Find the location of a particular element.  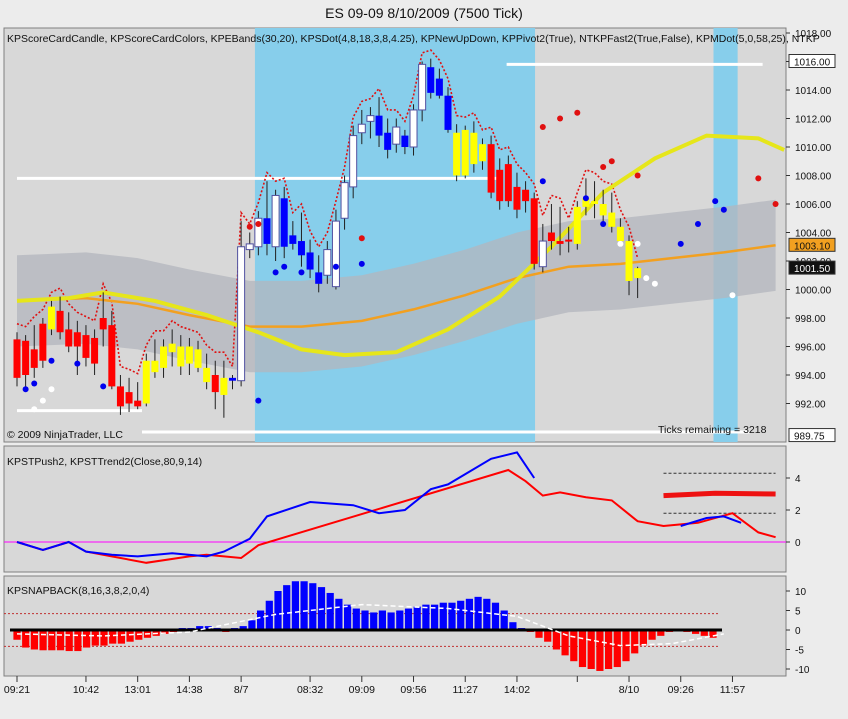

x-tick-label: 09:56 is located at coordinates (413, 690).